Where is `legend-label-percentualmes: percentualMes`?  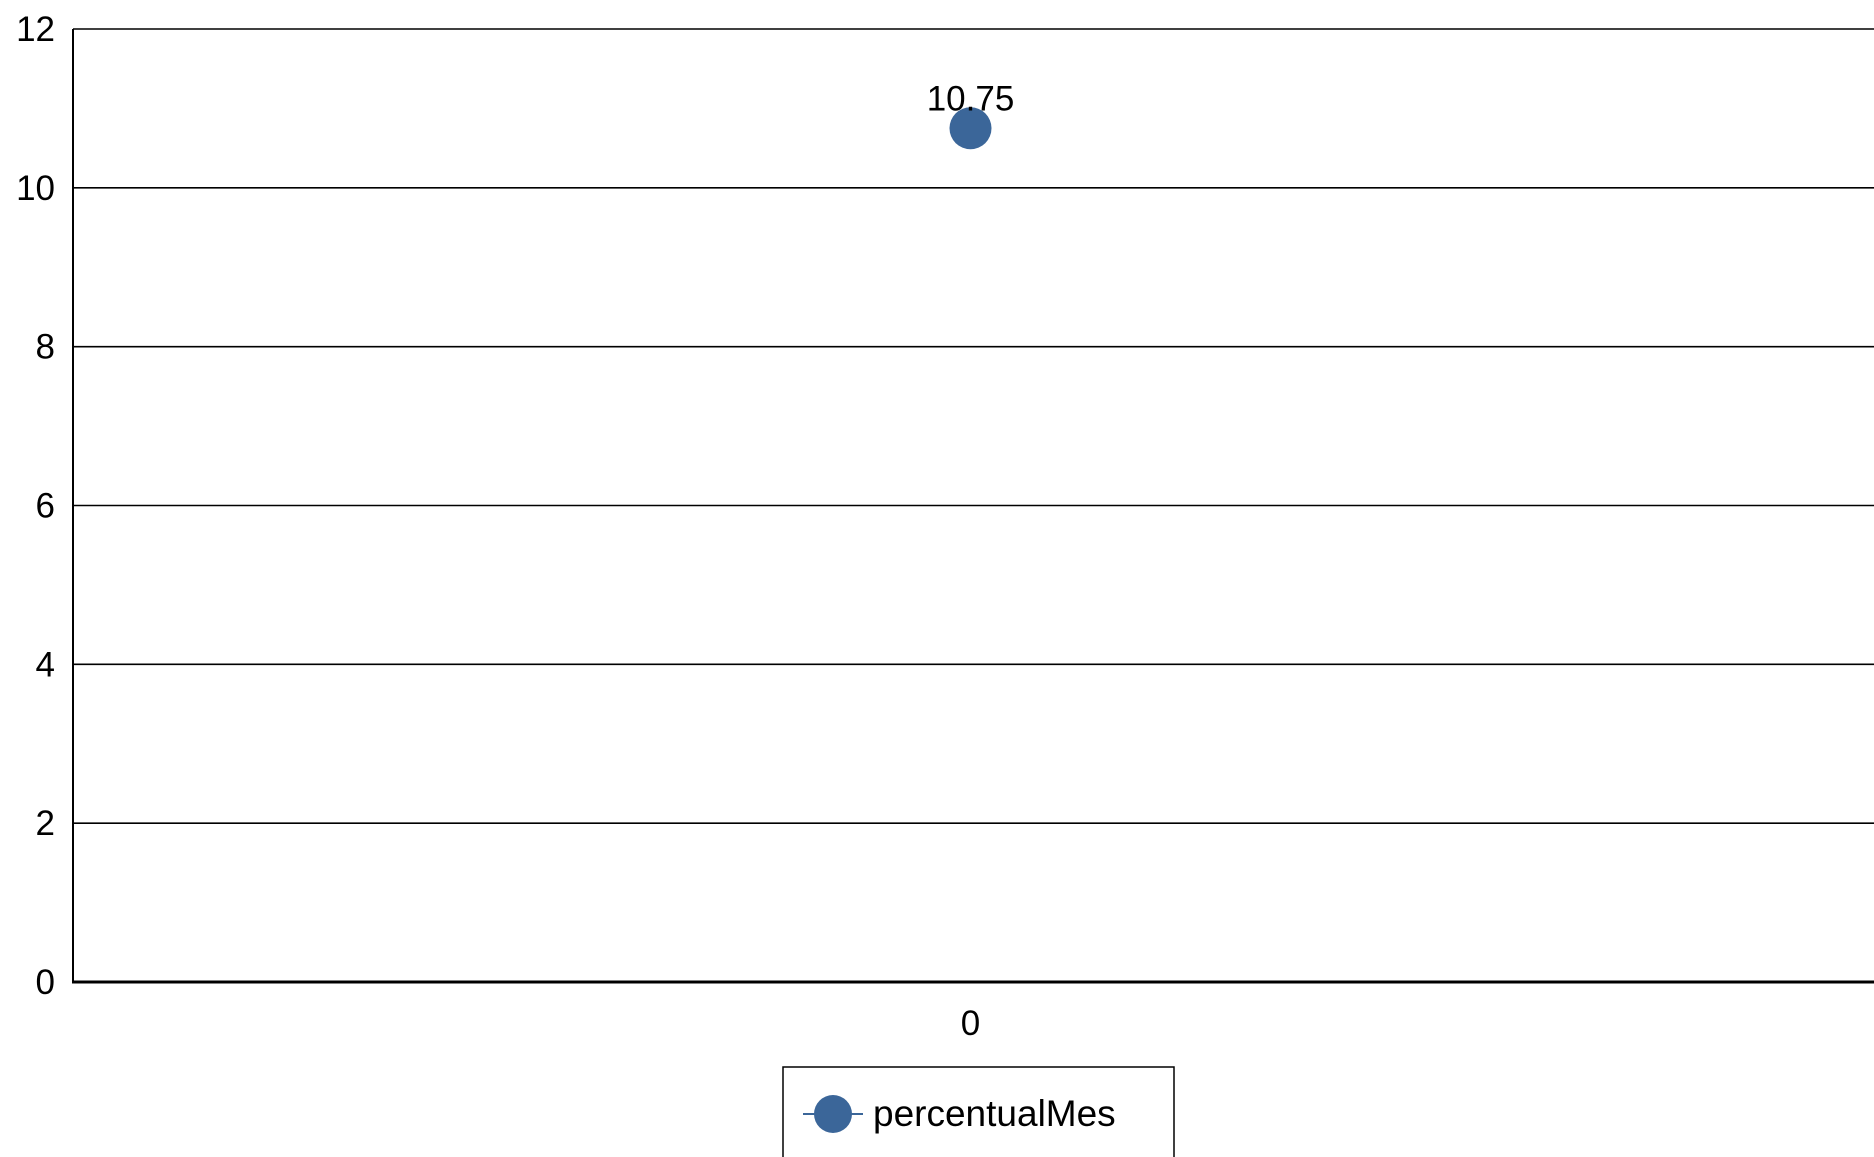
legend-label-percentualmes: percentualMes is located at coordinates (994, 1113).